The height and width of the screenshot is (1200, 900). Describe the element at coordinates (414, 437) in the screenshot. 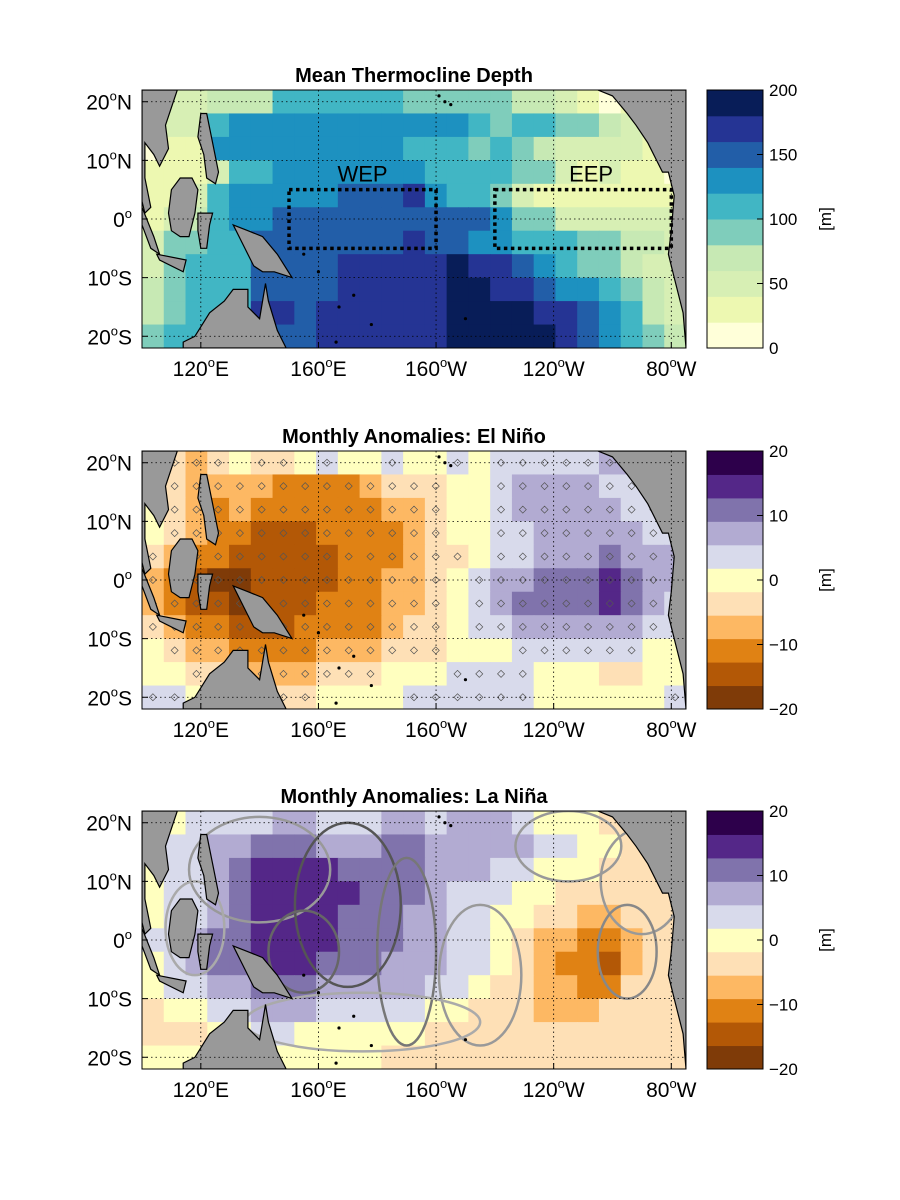

I see `panel-title: Monthly Anomalies: El Niño` at that location.